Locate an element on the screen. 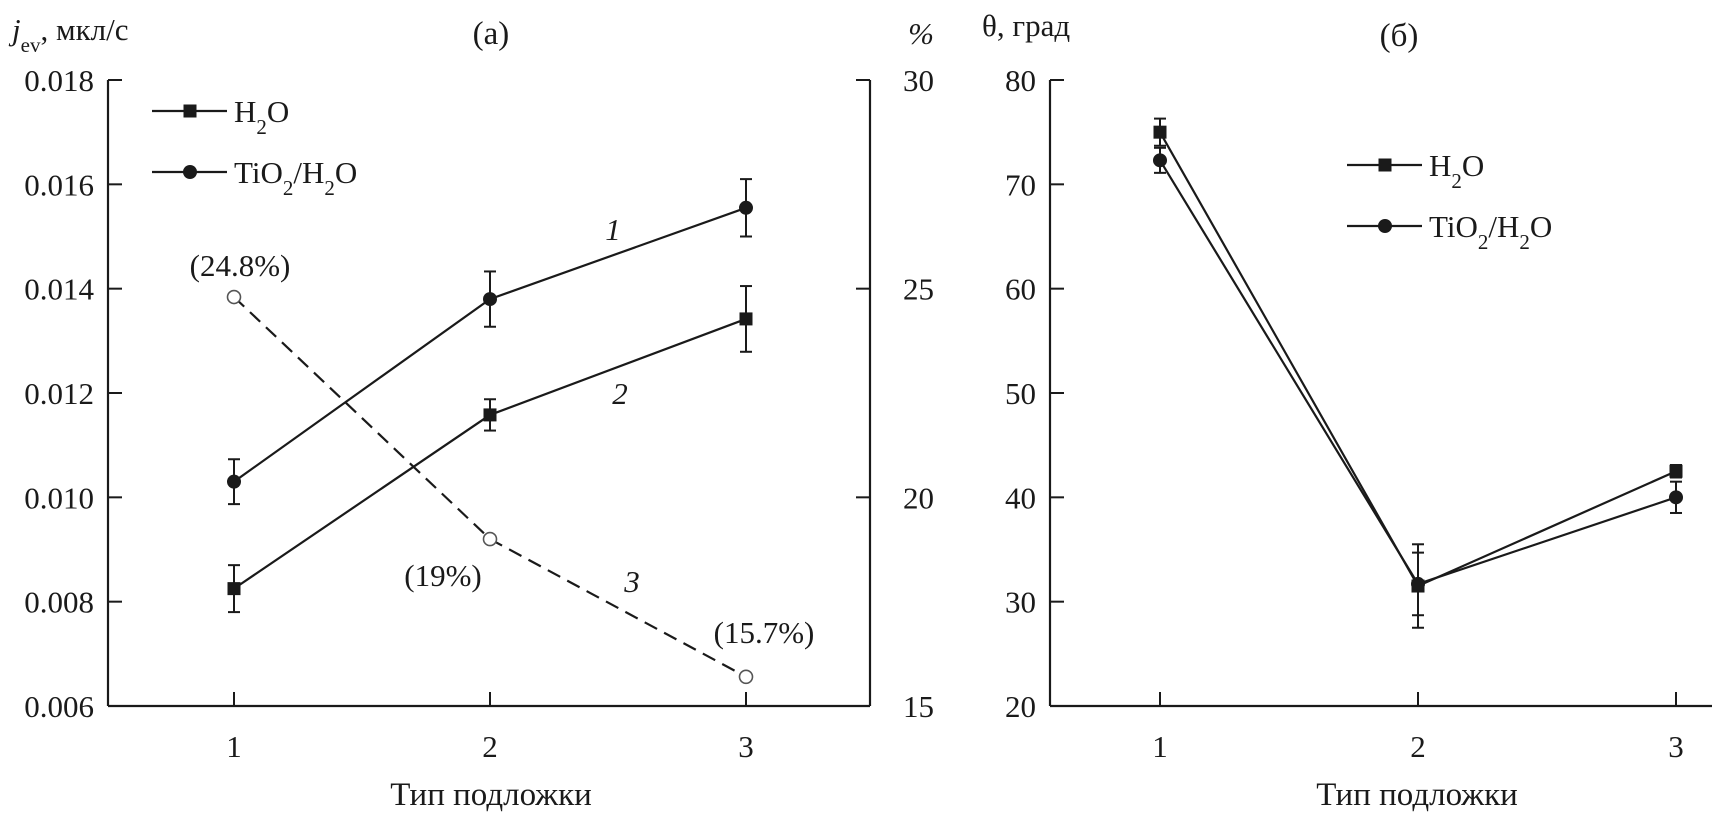  y-axis-label: jev, мкл/с is located at coordinates (68, 34).